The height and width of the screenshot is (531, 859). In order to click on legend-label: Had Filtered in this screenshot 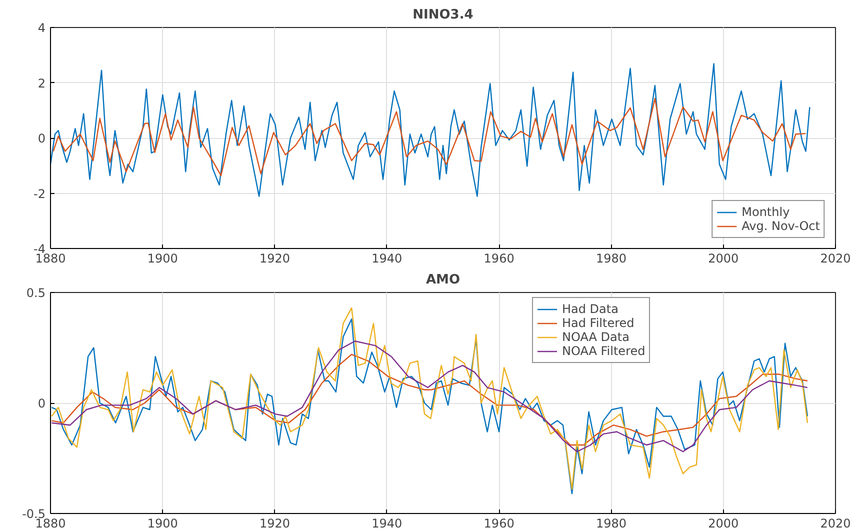, I will do `click(598, 323)`.